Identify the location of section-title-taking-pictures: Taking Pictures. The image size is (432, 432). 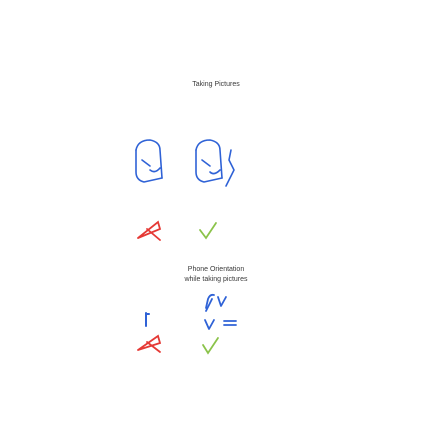
(216, 84).